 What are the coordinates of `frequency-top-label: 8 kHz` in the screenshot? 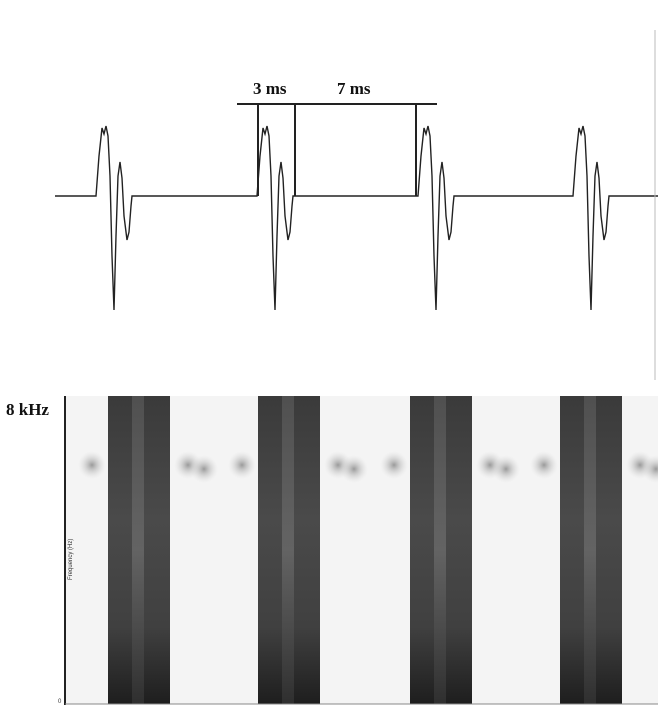 It's located at (27, 409).